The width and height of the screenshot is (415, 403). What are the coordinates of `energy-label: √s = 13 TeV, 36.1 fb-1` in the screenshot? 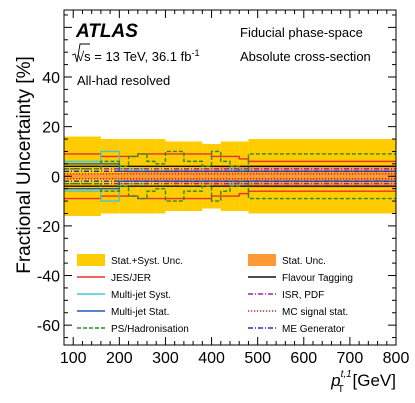 It's located at (138, 56).